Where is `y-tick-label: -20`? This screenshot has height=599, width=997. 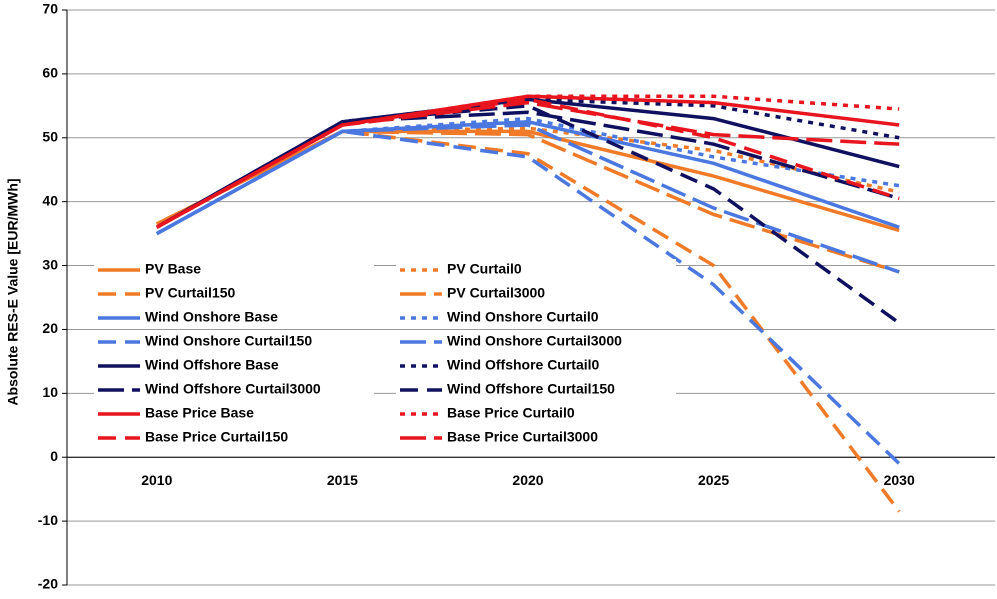 y-tick-label: -20 is located at coordinates (48, 584).